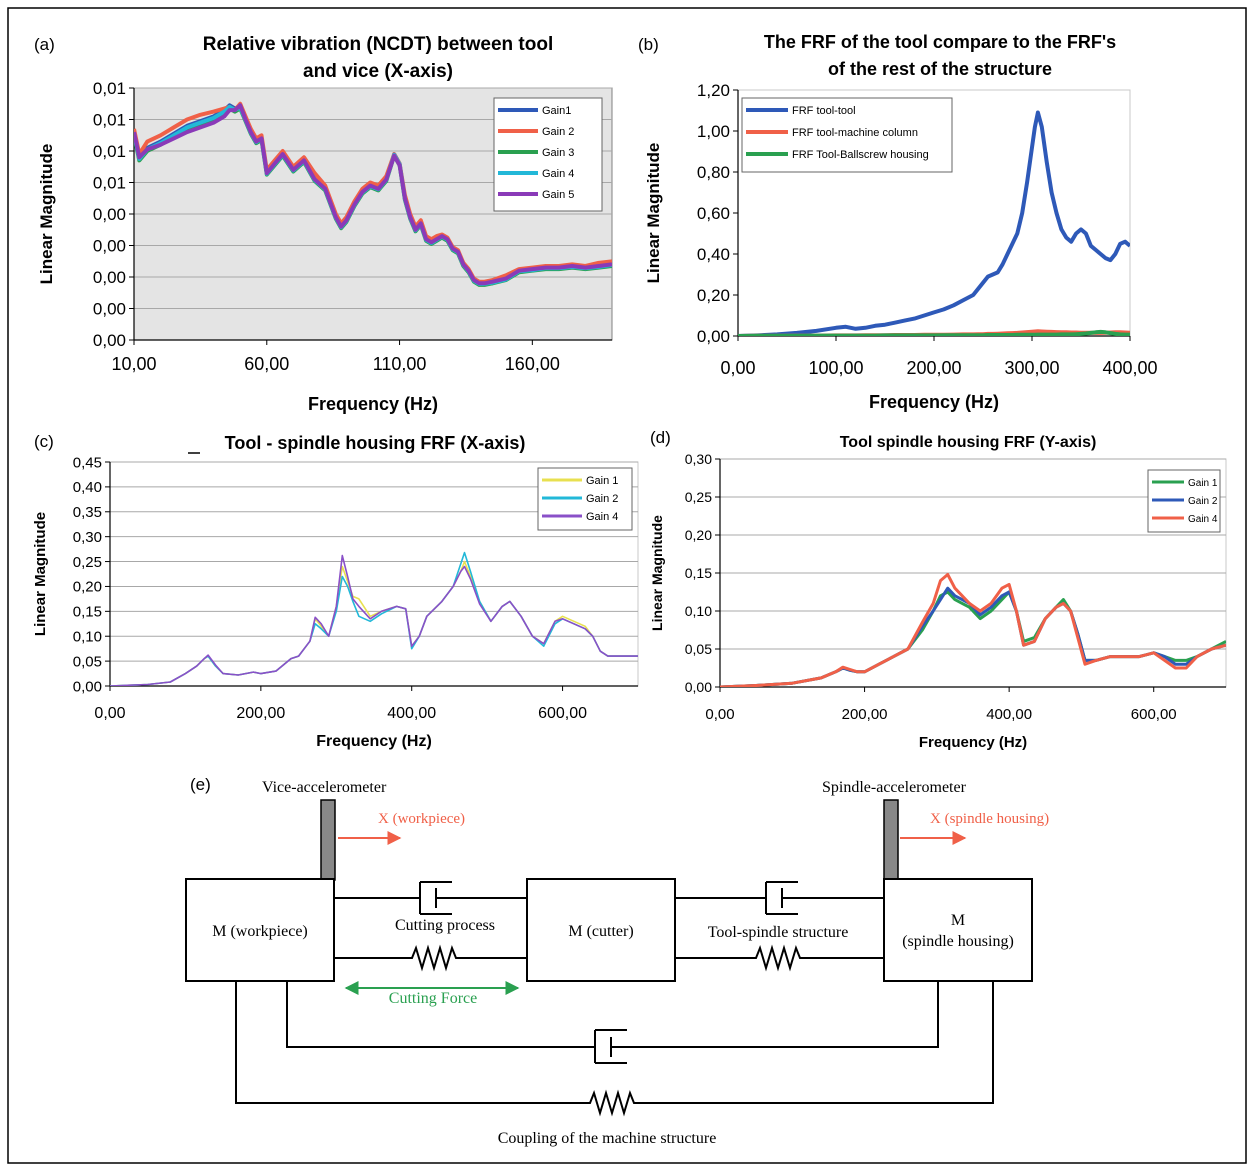 Image resolution: width=1252 pixels, height=1169 pixels. I want to click on tool-spindle-spring, so click(779, 958).